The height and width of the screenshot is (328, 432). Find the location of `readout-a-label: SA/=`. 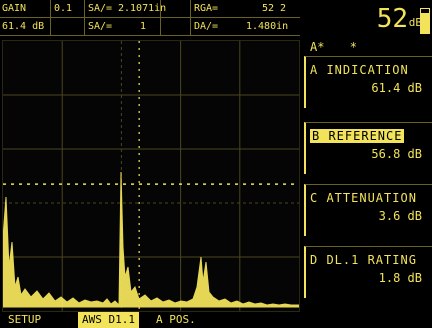

readout-a-label: SA/= is located at coordinates (100, 8).